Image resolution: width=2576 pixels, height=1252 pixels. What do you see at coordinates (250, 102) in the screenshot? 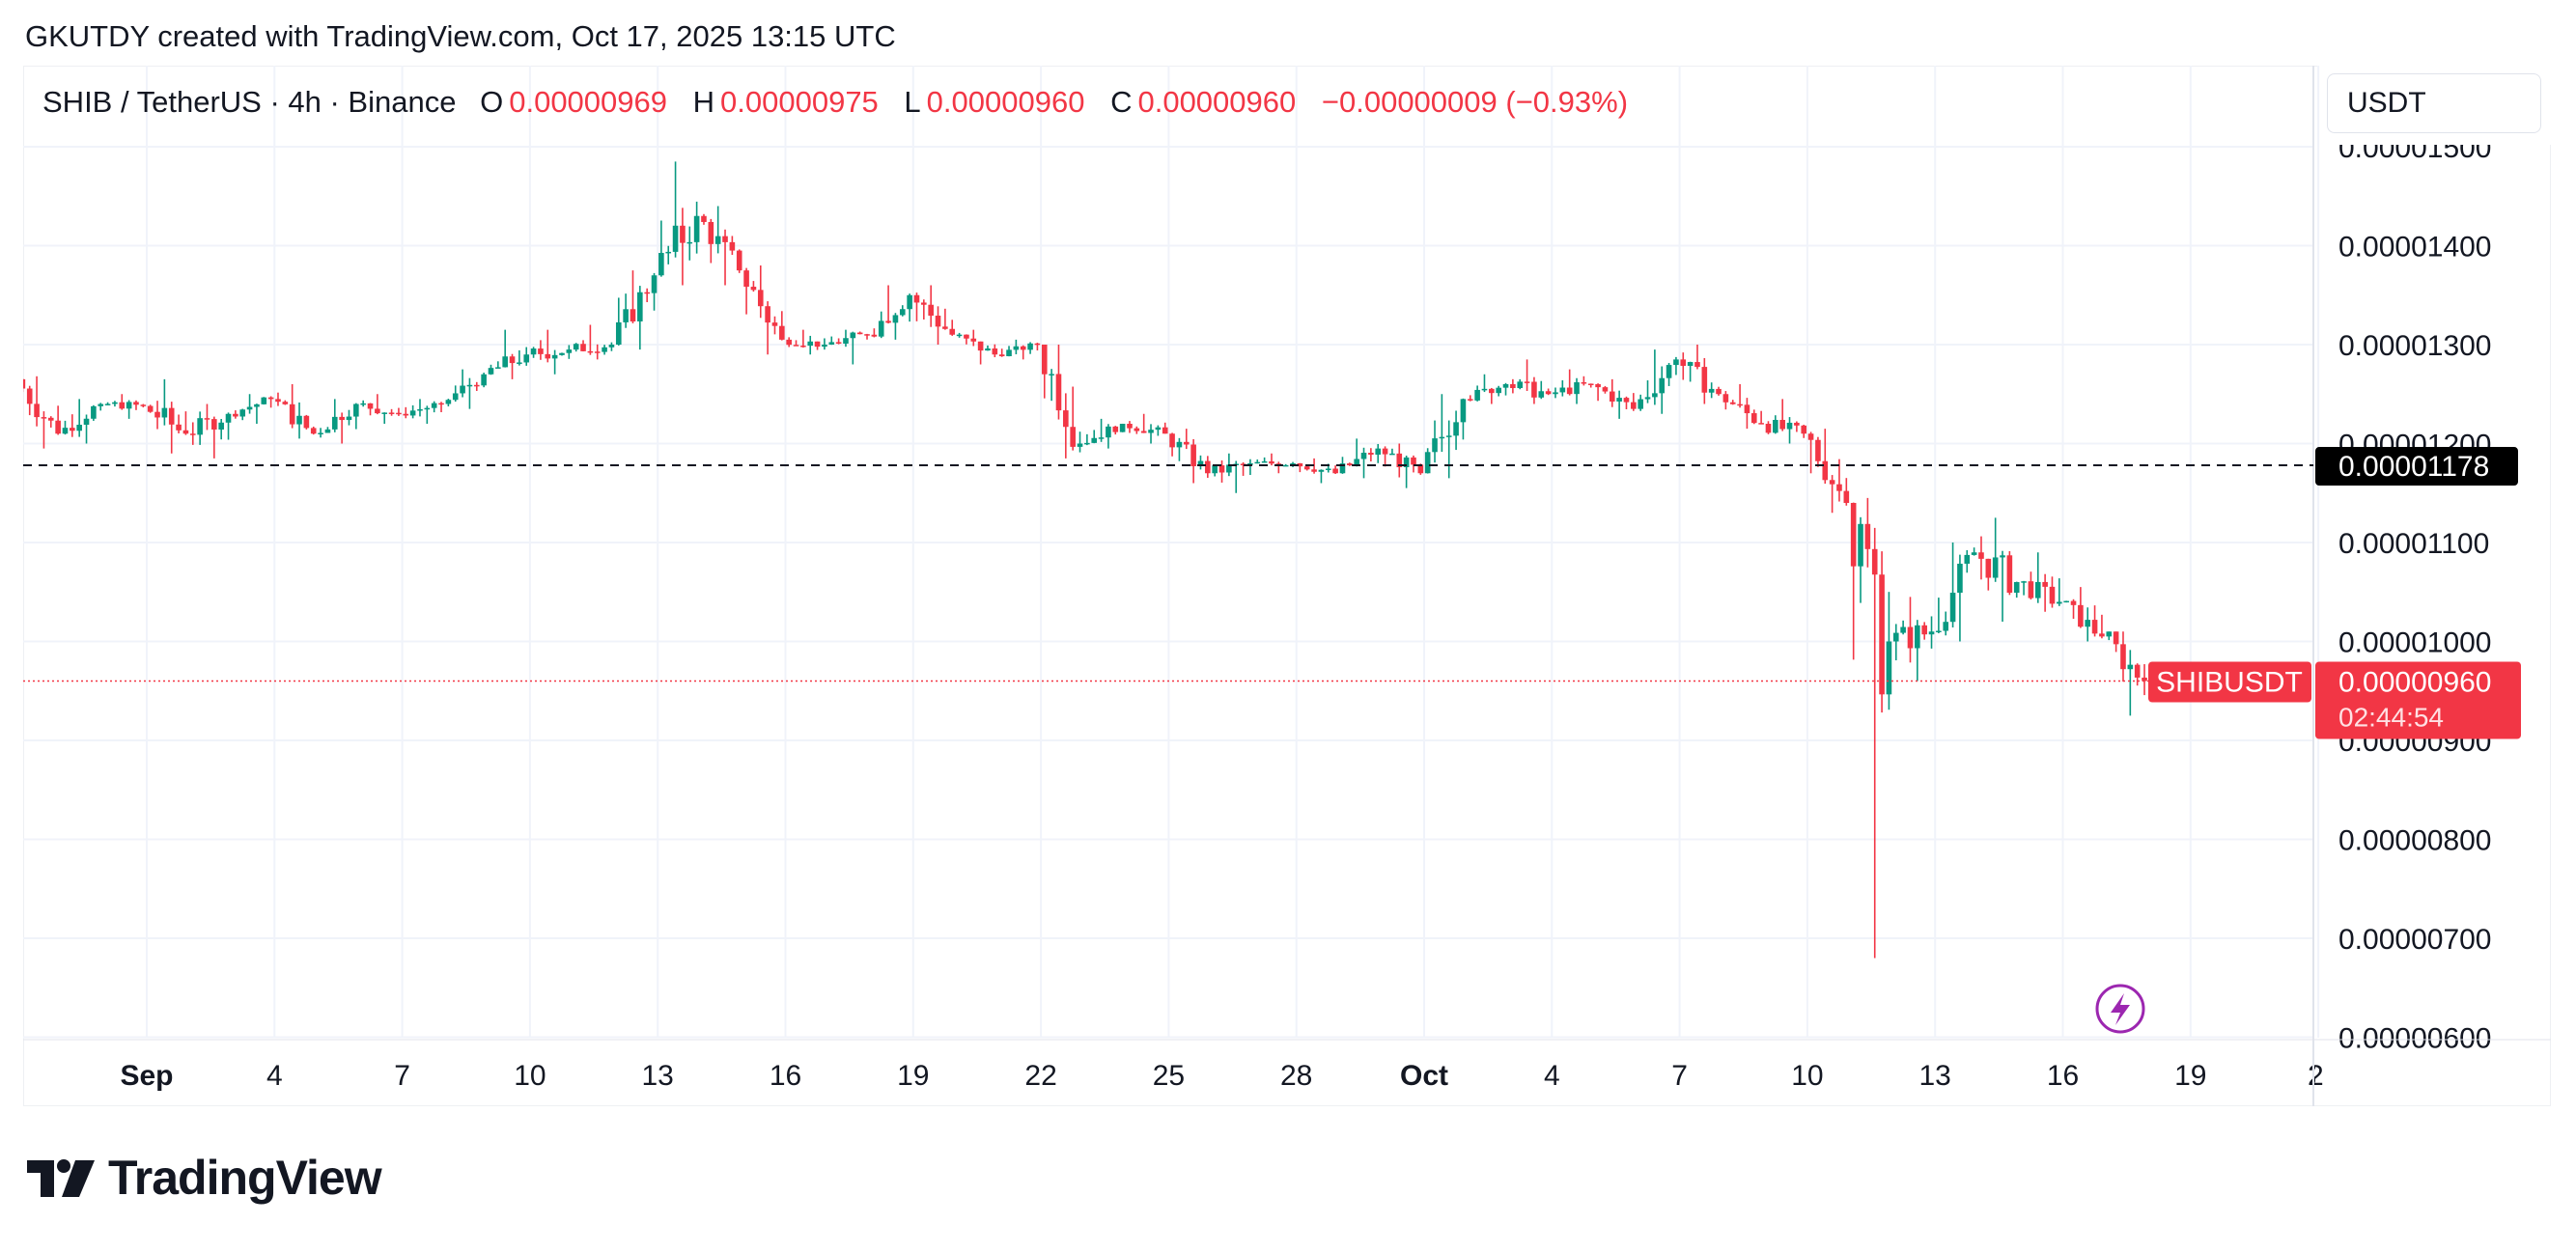
I see `legend-symbol: SHIB / TetherUS · 4h · Binance` at bounding box center [250, 102].